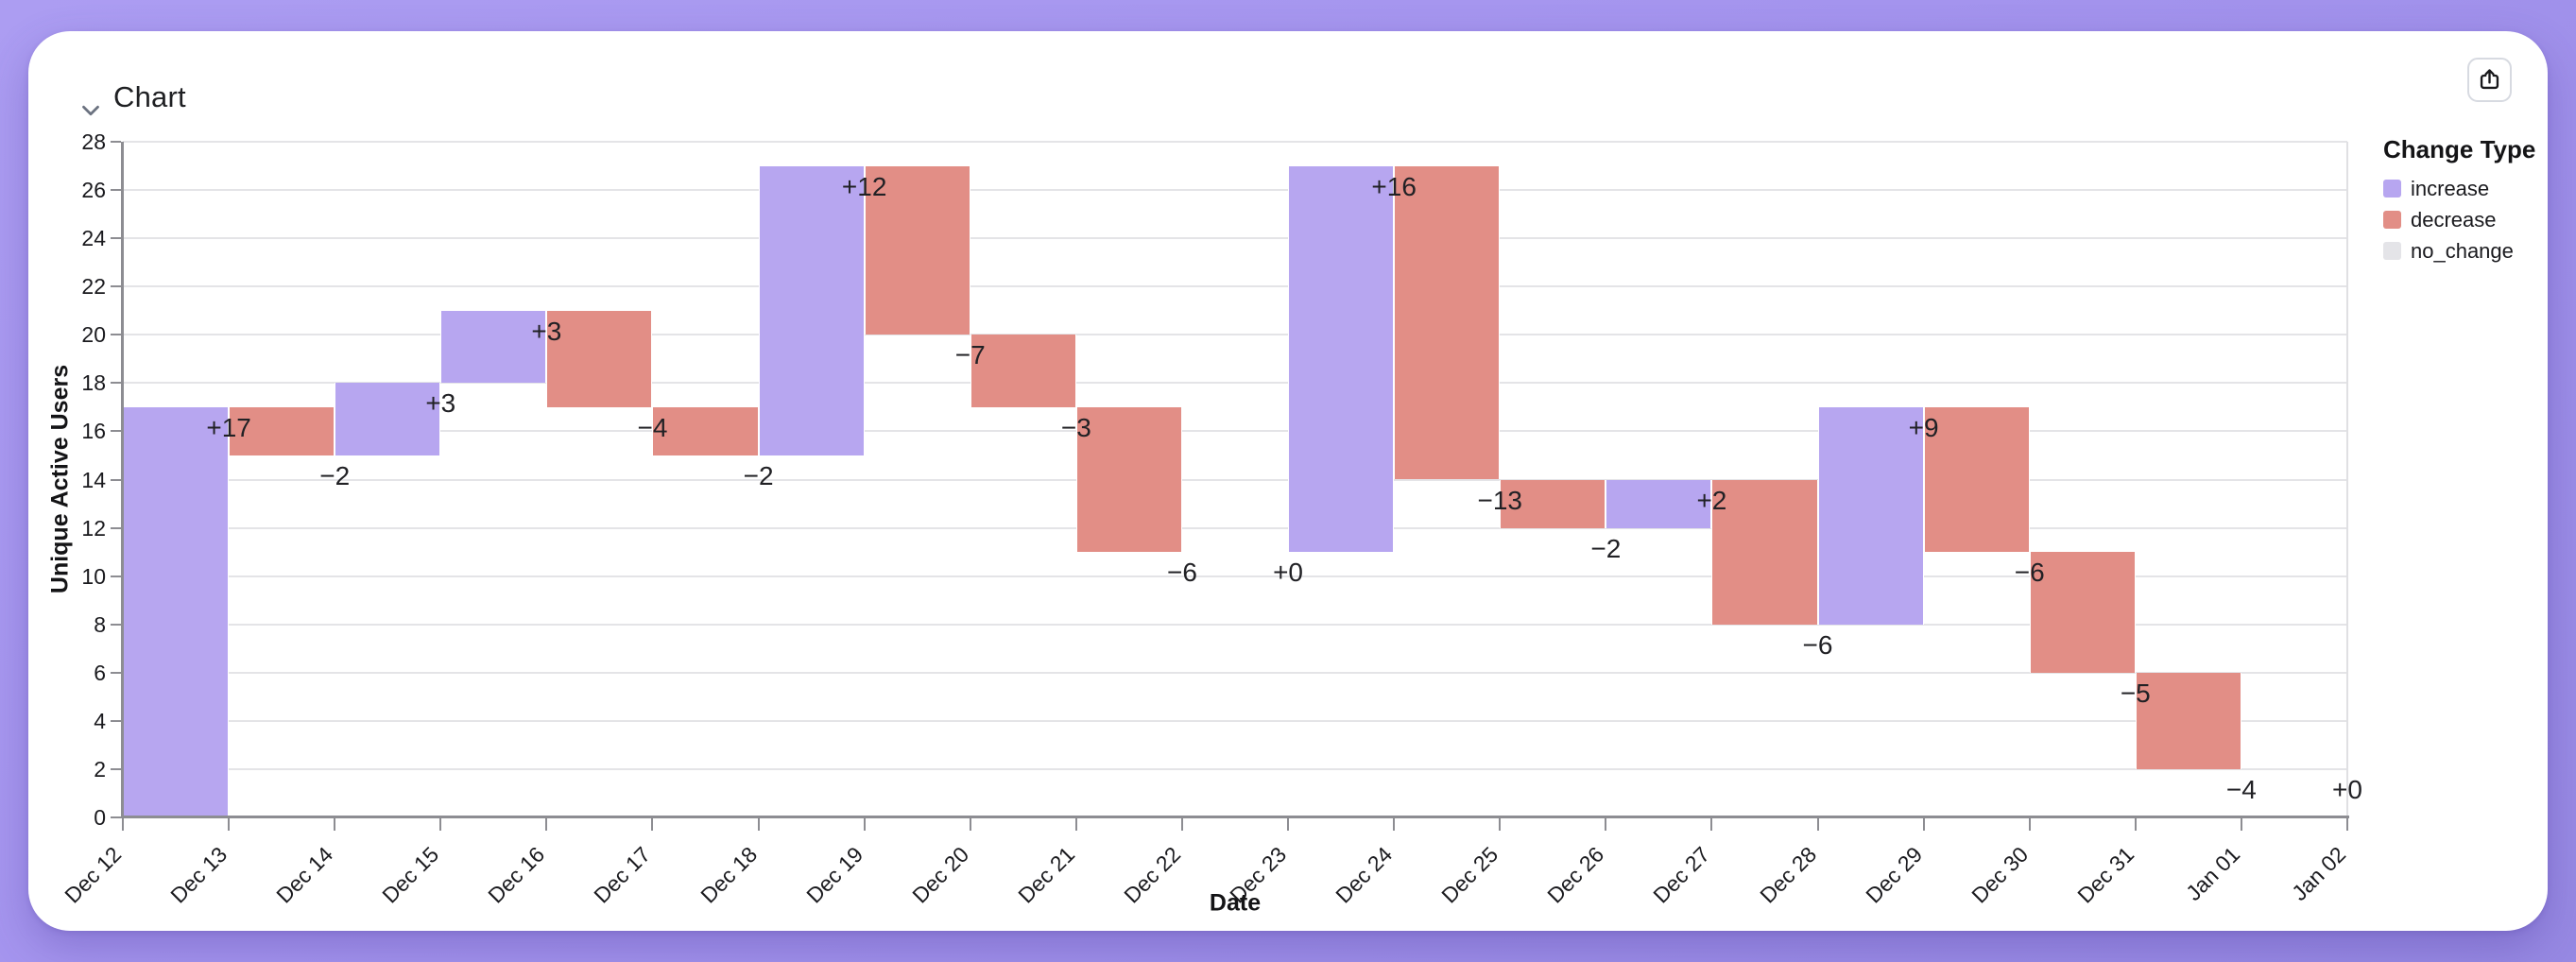 This screenshot has height=962, width=2576. What do you see at coordinates (2135, 693) in the screenshot?
I see `bar-value-label: −5` at bounding box center [2135, 693].